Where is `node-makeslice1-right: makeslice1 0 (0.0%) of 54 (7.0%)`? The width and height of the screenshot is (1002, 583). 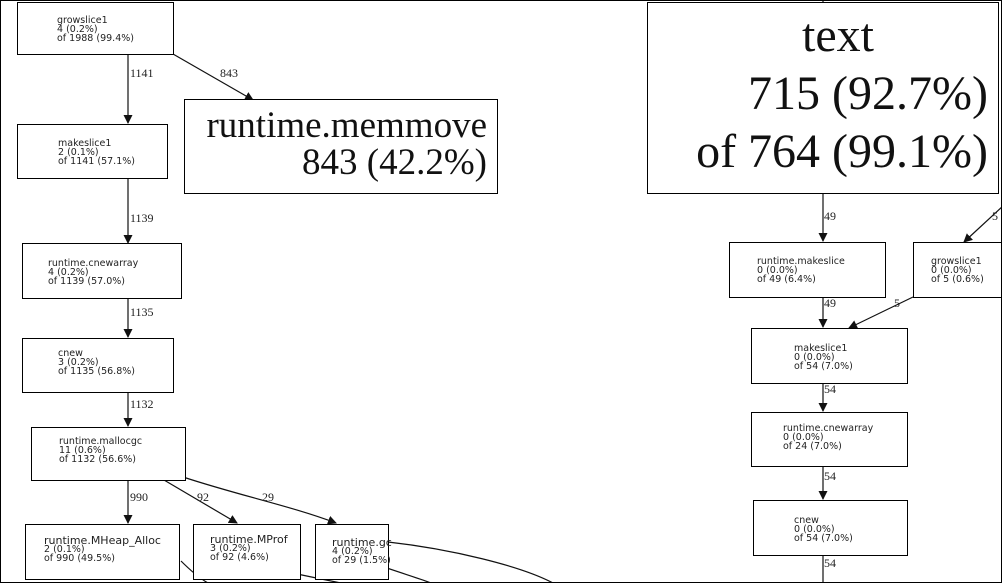
node-makeslice1-right: makeslice1 0 (0.0%) of 54 (7.0%) is located at coordinates (829, 356).